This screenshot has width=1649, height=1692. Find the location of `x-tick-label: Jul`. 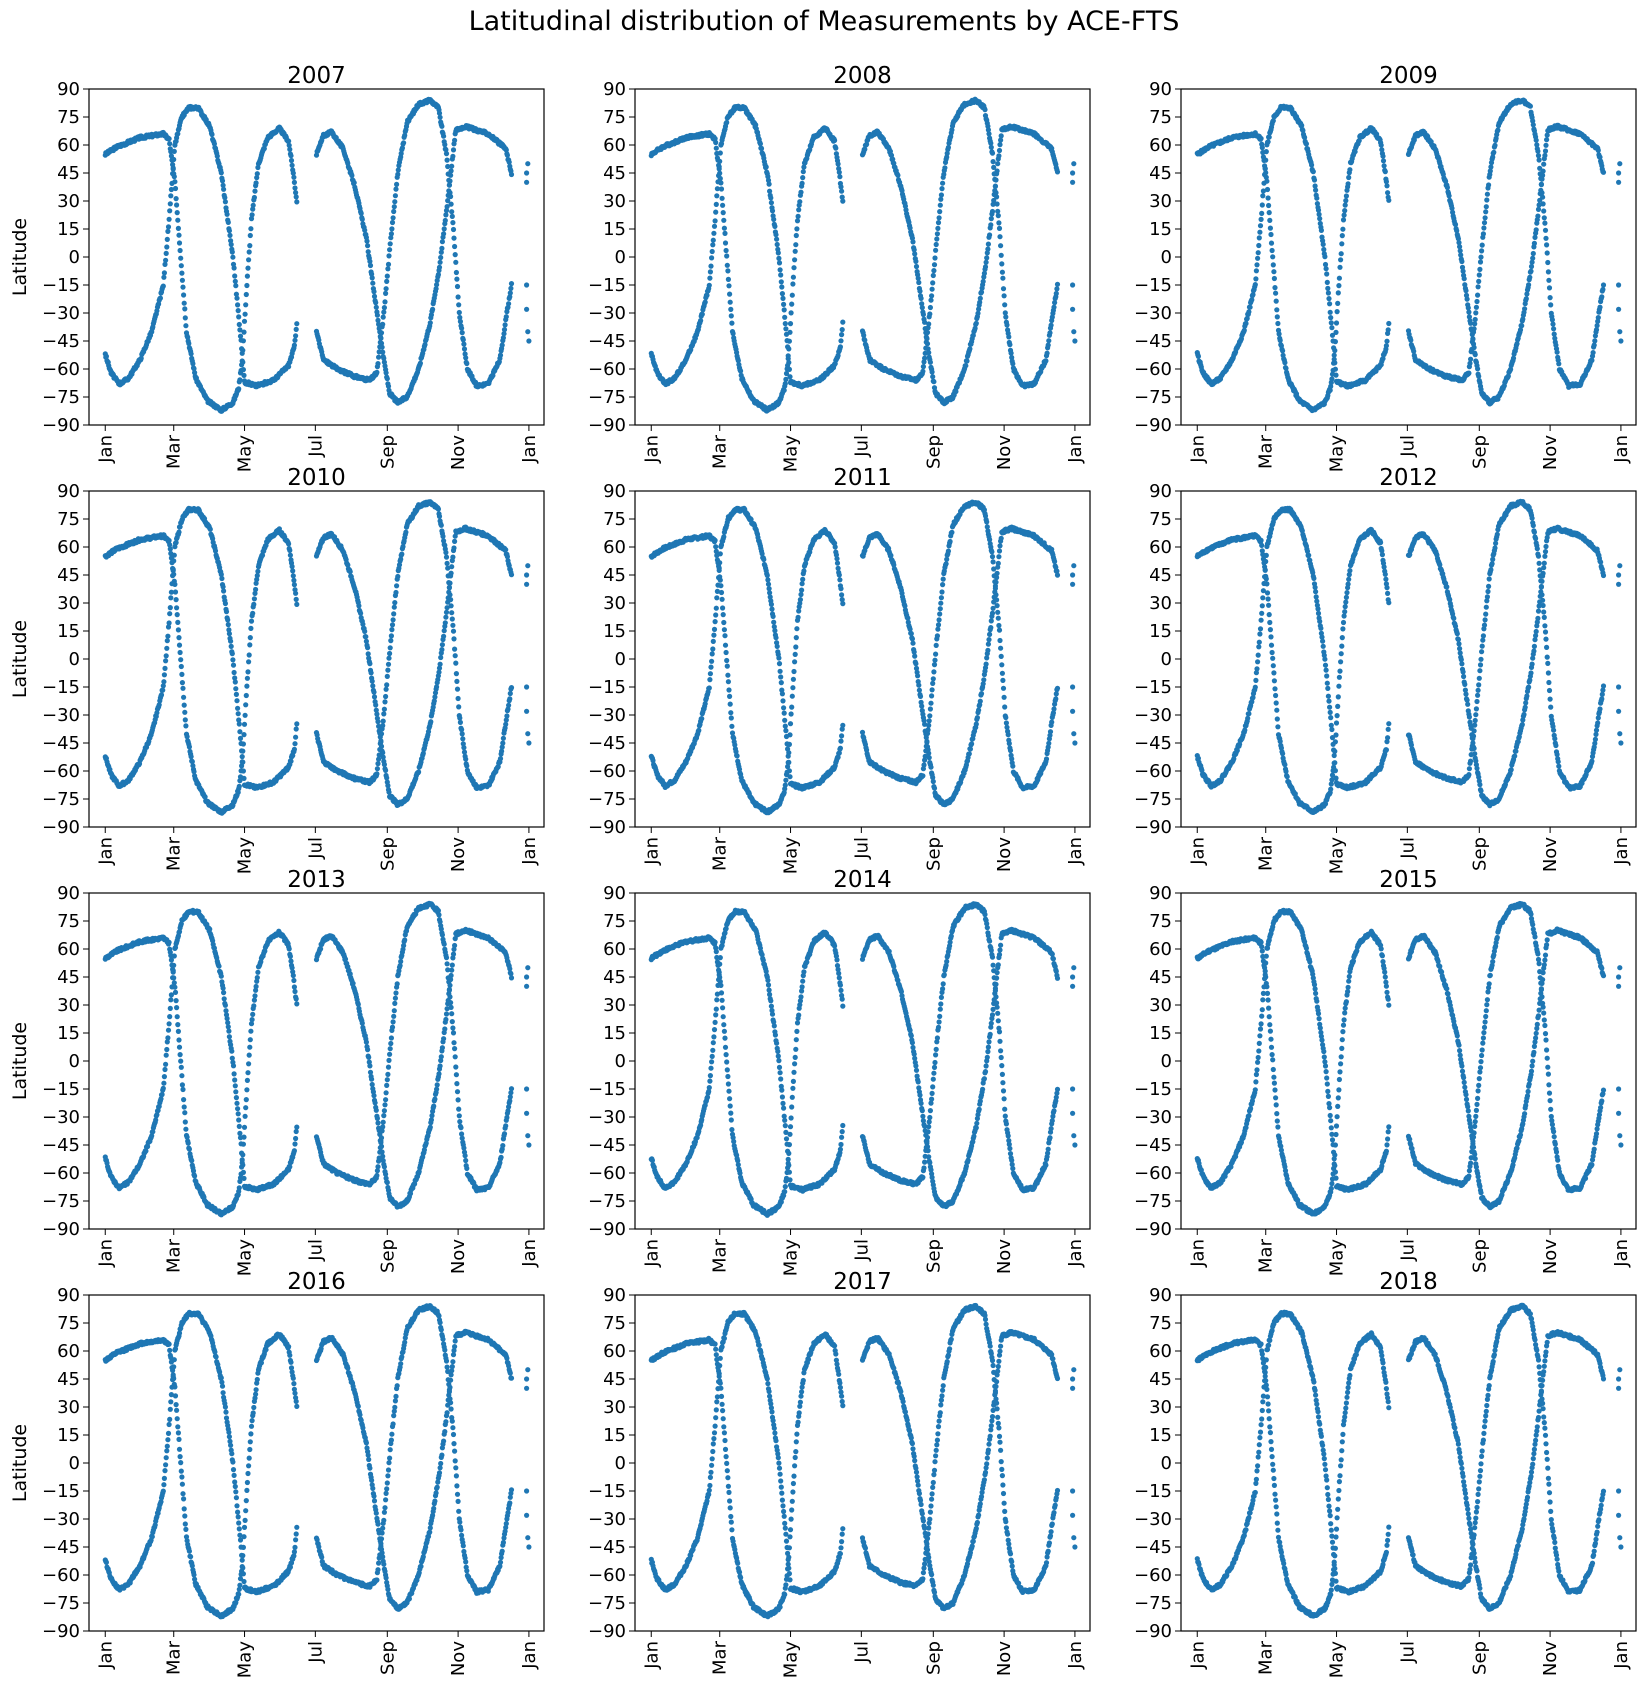

x-tick-label: Jul is located at coordinates (315, 446).